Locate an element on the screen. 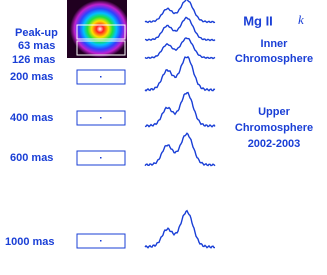  aperture-boxes is located at coordinates (101, 136).